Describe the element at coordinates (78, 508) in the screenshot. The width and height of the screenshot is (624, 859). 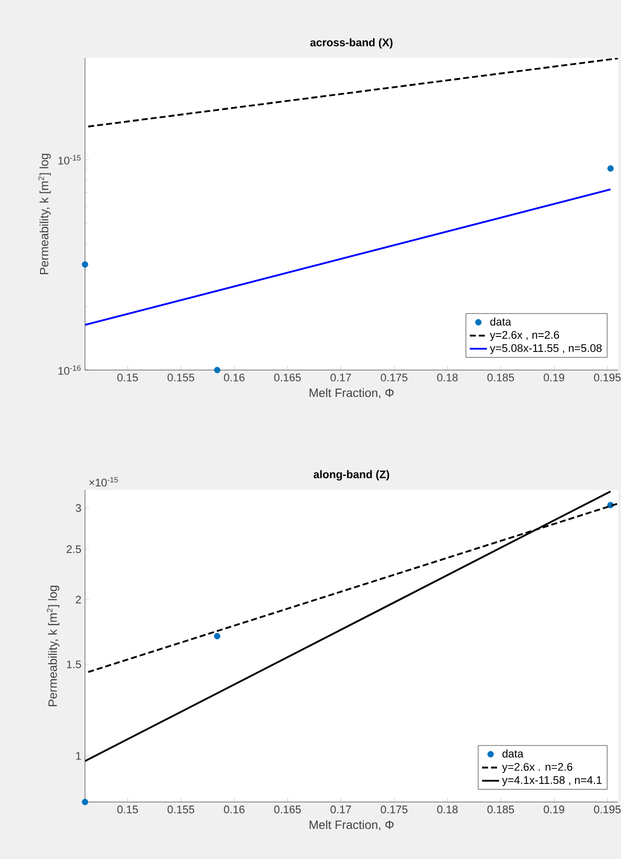
I see `y-tick-label: 3` at that location.